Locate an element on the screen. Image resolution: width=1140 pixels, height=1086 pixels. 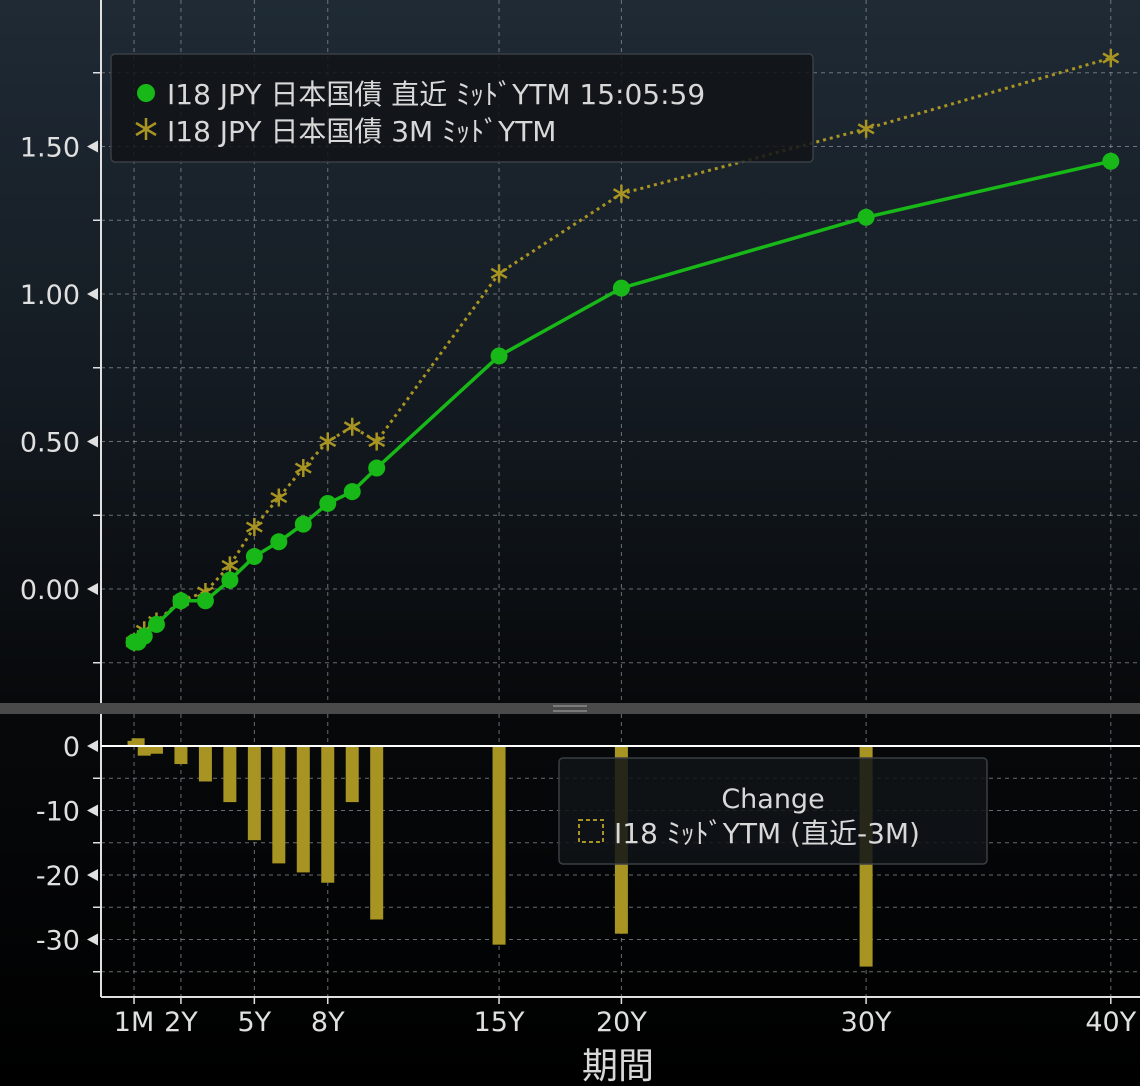
x-axis-ticks: 1M 2Y 5Y 8Y 15Y 20Y 30Y 40Y is located at coordinates (625, 1017).